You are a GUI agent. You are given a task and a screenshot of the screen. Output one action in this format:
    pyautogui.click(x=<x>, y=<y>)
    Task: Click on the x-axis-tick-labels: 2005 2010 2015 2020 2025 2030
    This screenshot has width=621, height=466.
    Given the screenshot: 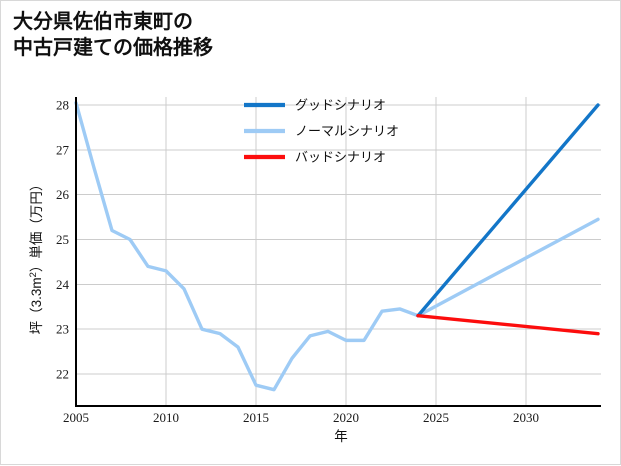 What is the action you would take?
    pyautogui.click(x=301, y=417)
    